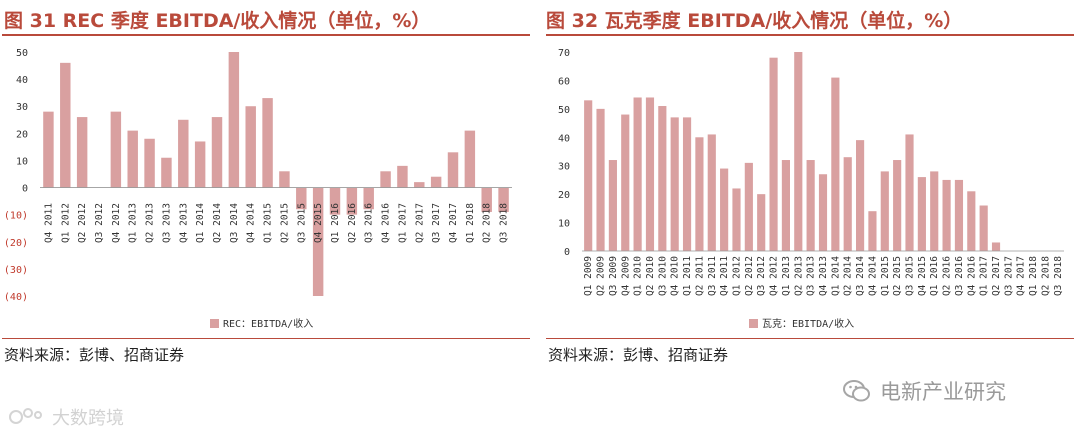 This screenshot has height=437, width=1080. I want to click on left-title-rule, so click(266, 35).